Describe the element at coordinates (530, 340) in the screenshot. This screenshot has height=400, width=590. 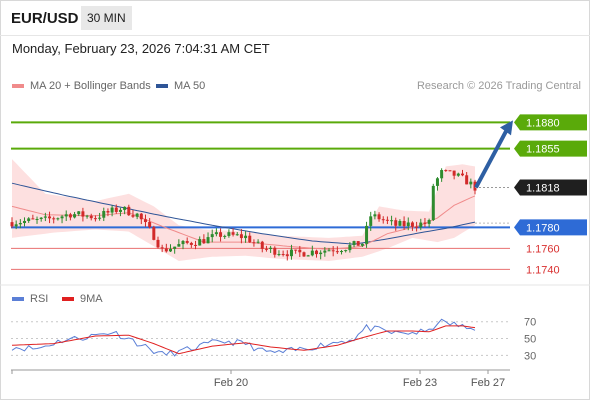
I see `rsi-tick-label: 50` at that location.